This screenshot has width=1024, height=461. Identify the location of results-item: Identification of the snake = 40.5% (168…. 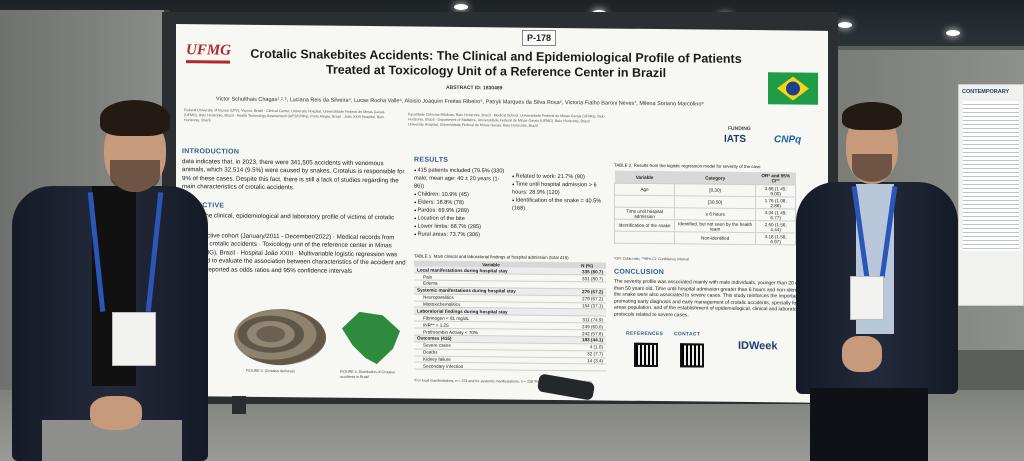
(562, 205).